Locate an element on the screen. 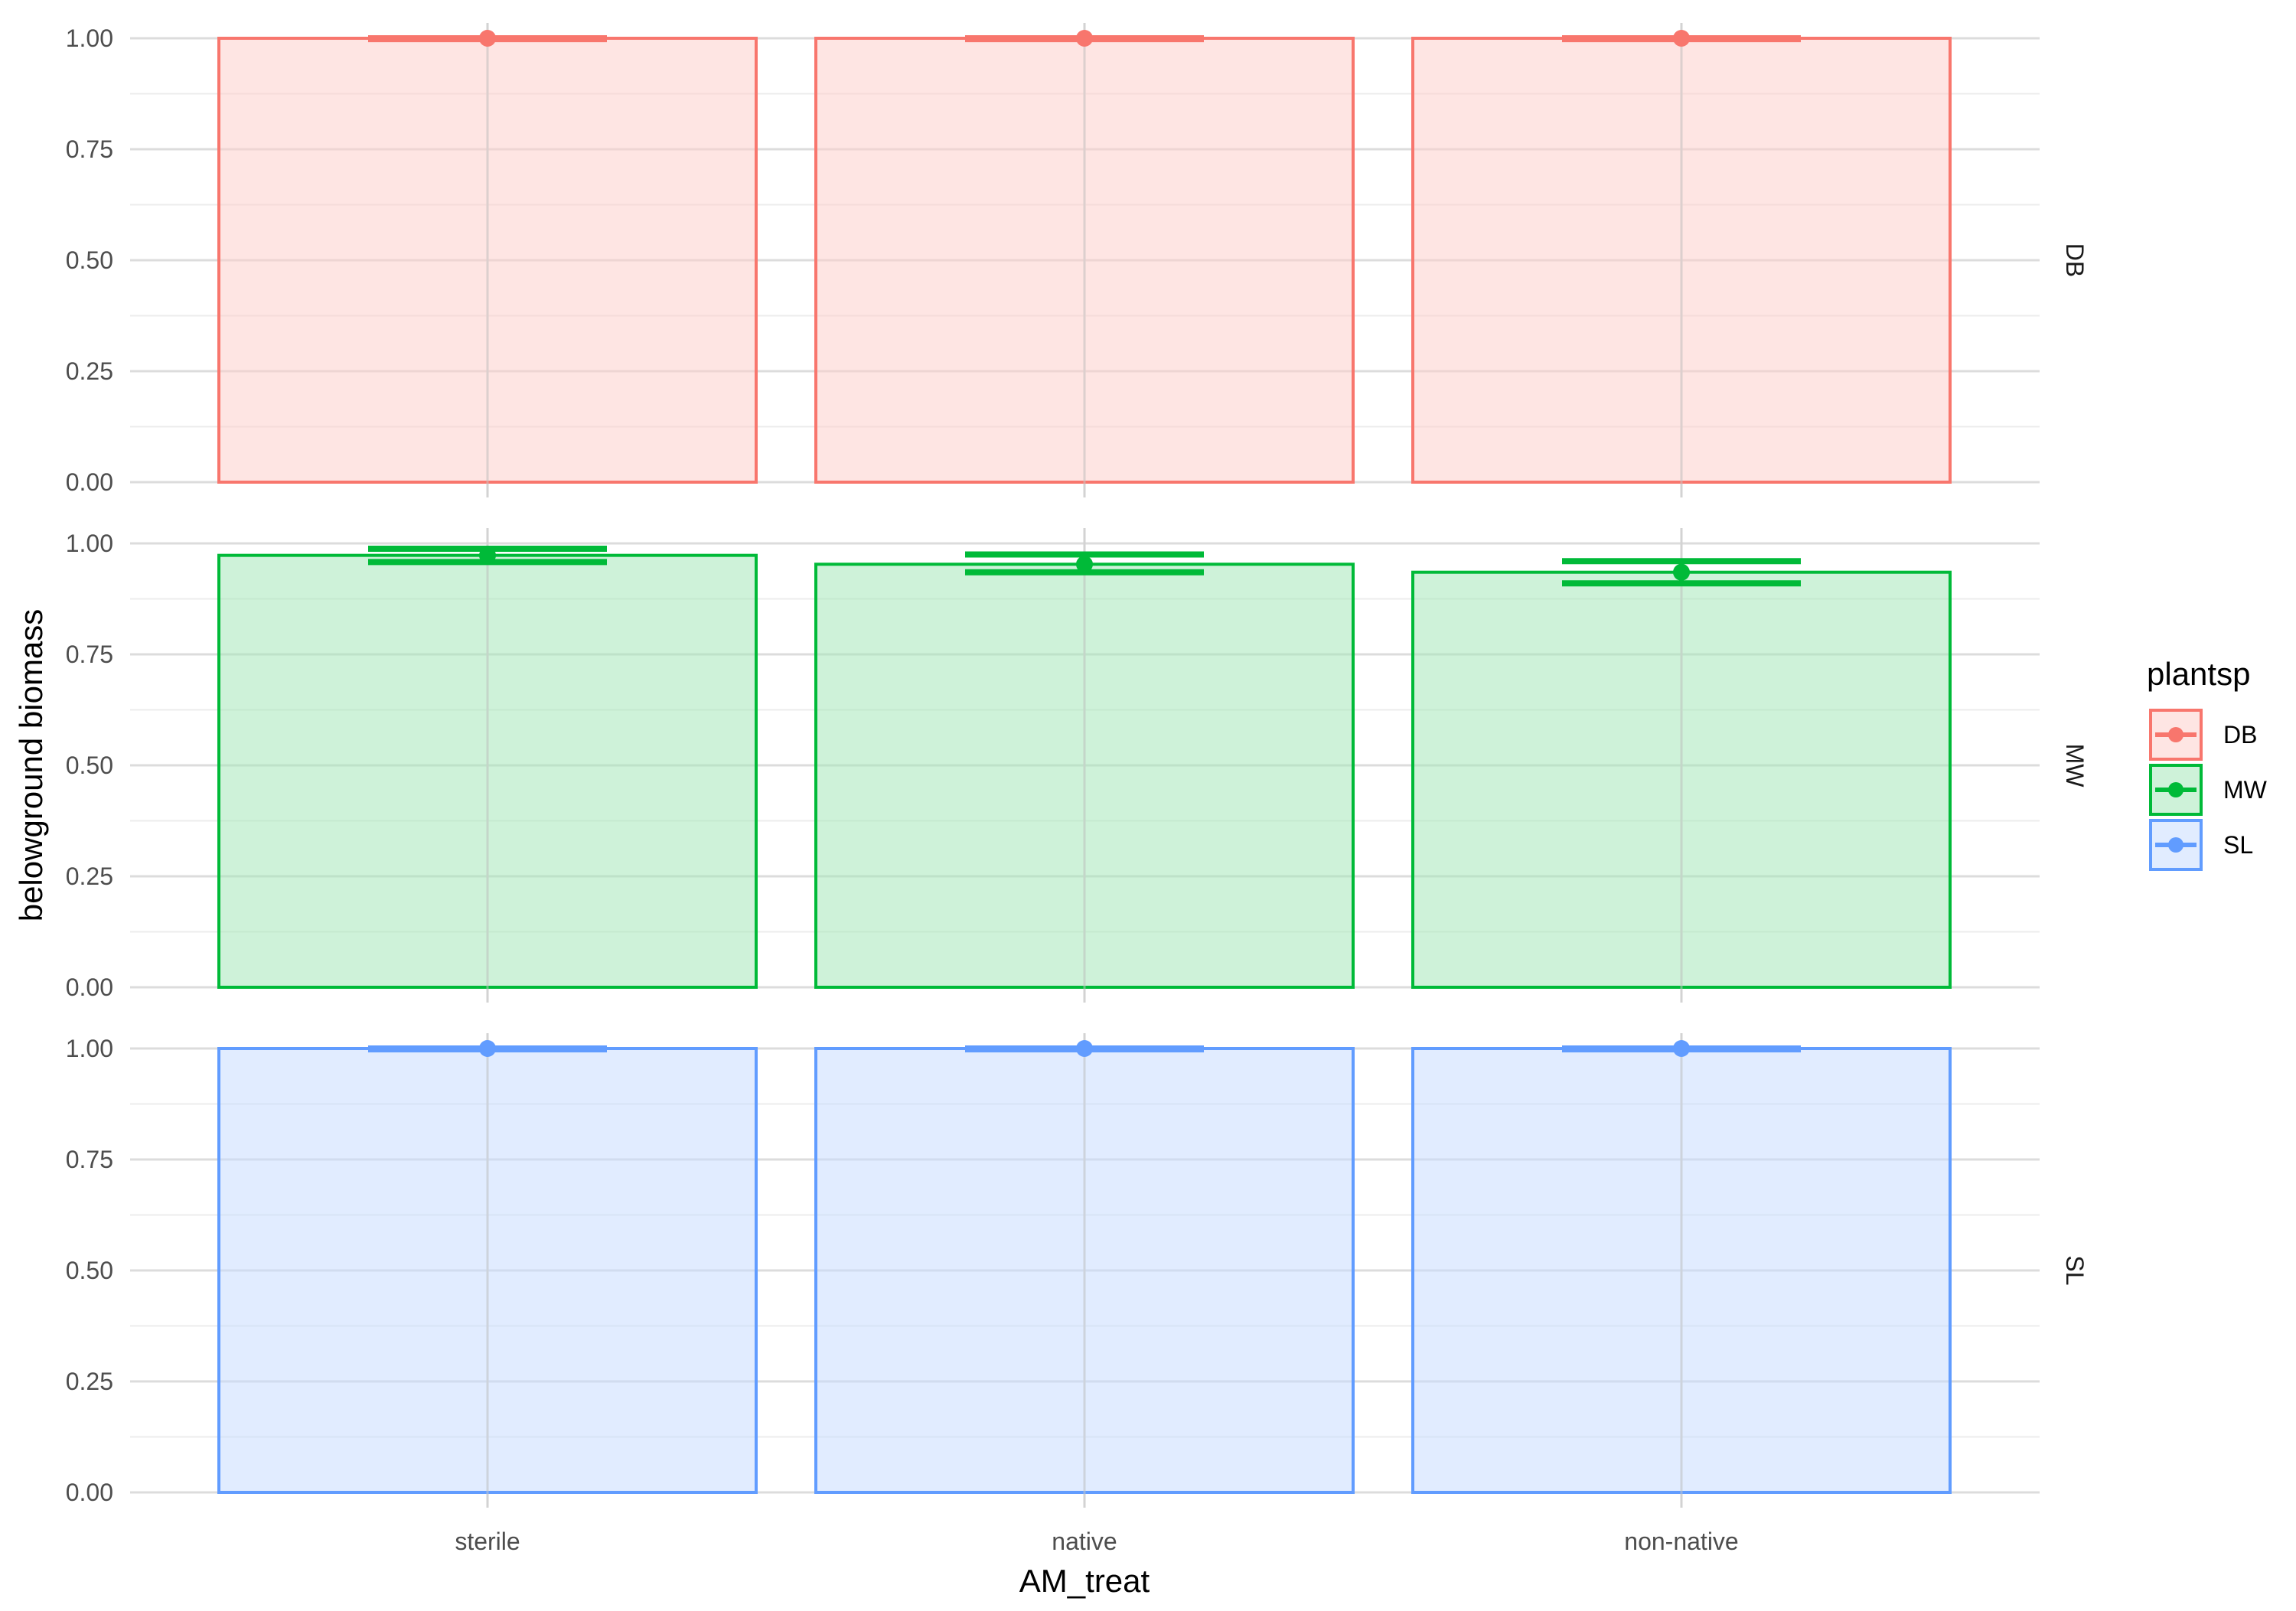 The width and height of the screenshot is (2296, 1611). legend-label: SL is located at coordinates (2238, 845).